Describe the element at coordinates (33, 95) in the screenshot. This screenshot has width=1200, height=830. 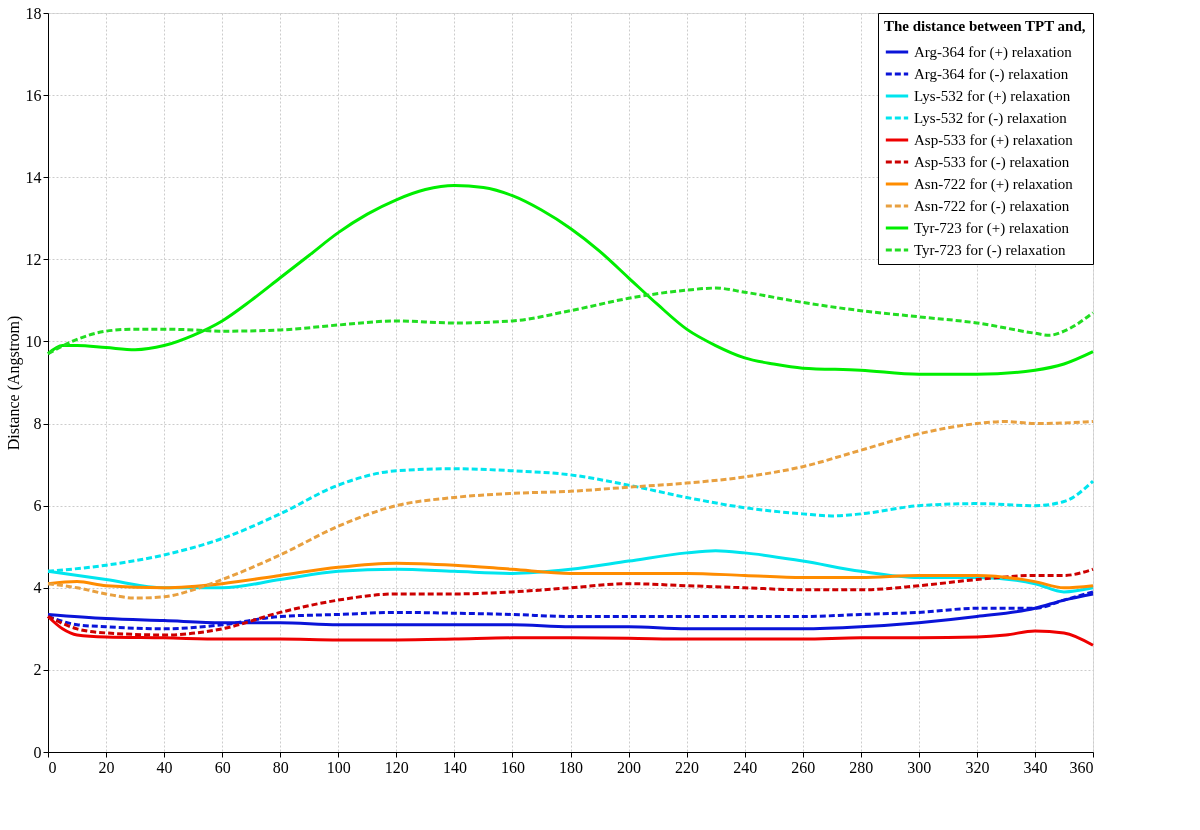
I see `y-tick-label: 16` at that location.